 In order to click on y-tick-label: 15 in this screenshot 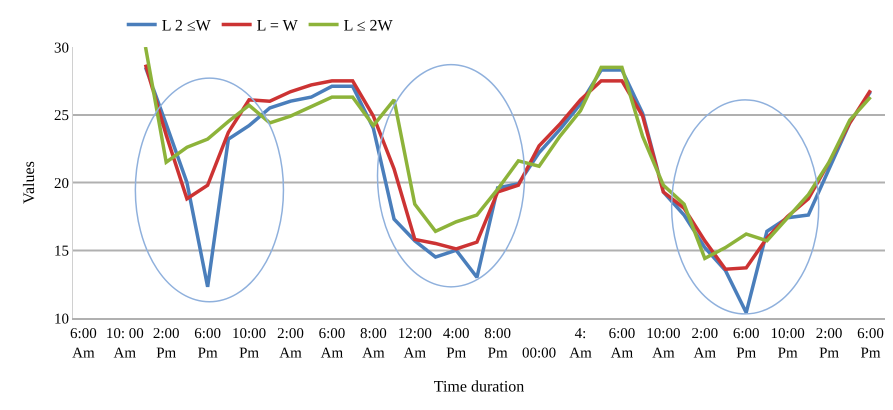, I will do `click(61, 252)`.